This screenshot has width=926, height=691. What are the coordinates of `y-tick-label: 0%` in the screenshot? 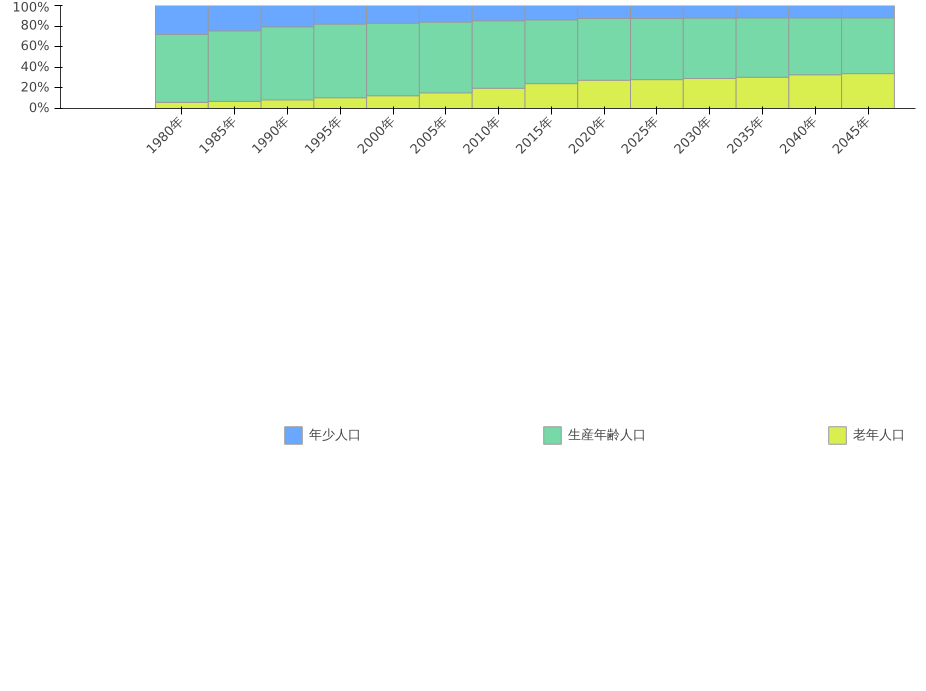 It's located at (39, 108).